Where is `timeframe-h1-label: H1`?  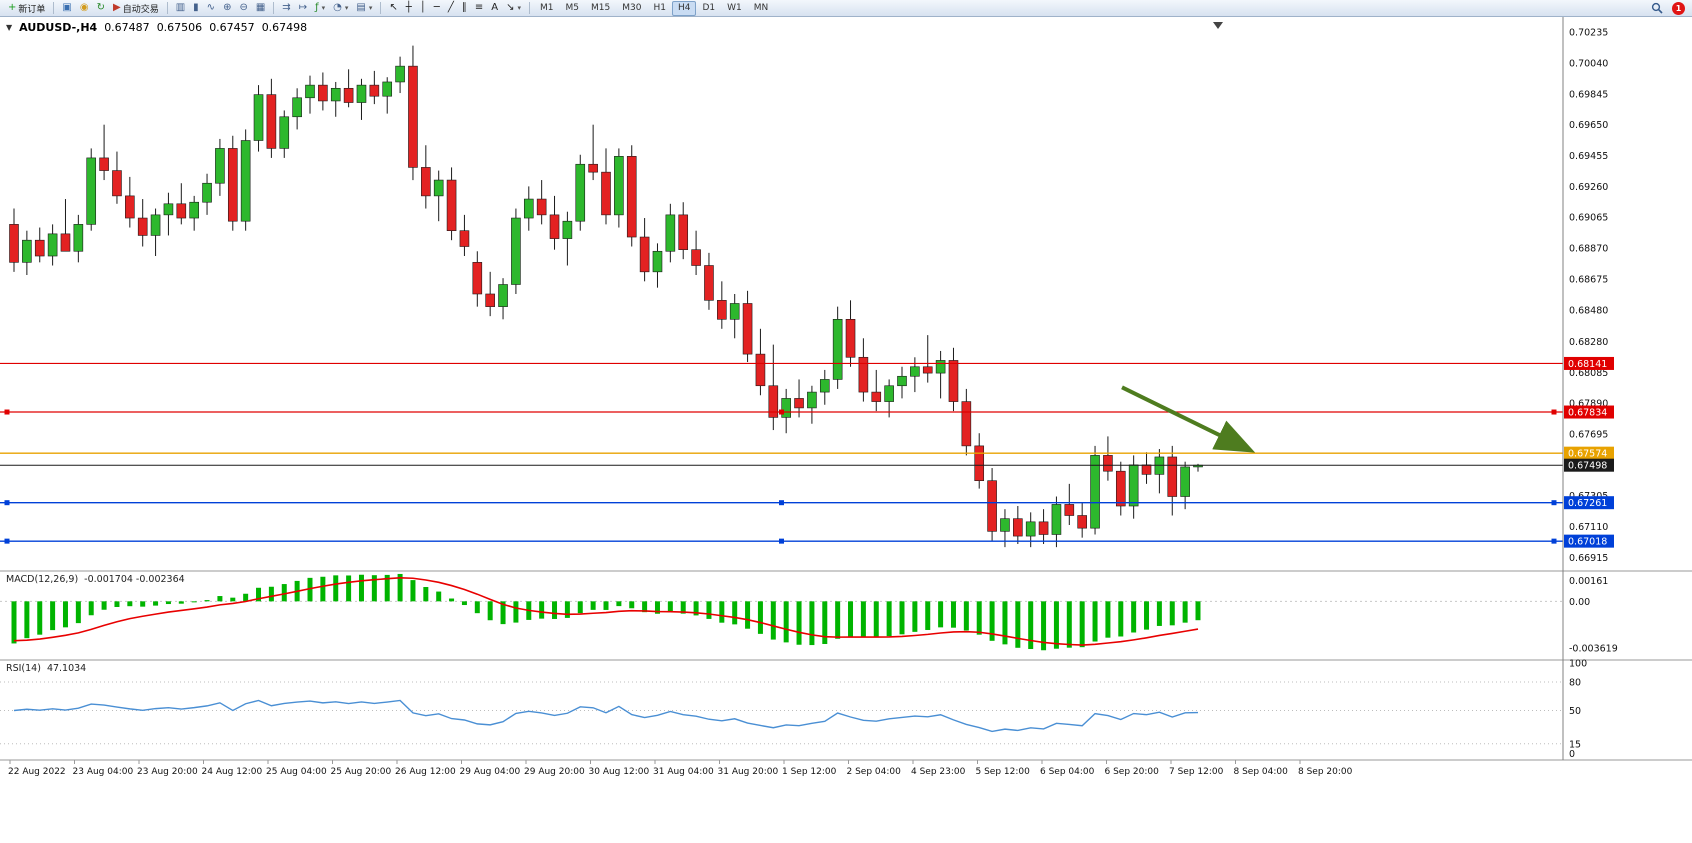 timeframe-h1-label: H1 is located at coordinates (659, 8).